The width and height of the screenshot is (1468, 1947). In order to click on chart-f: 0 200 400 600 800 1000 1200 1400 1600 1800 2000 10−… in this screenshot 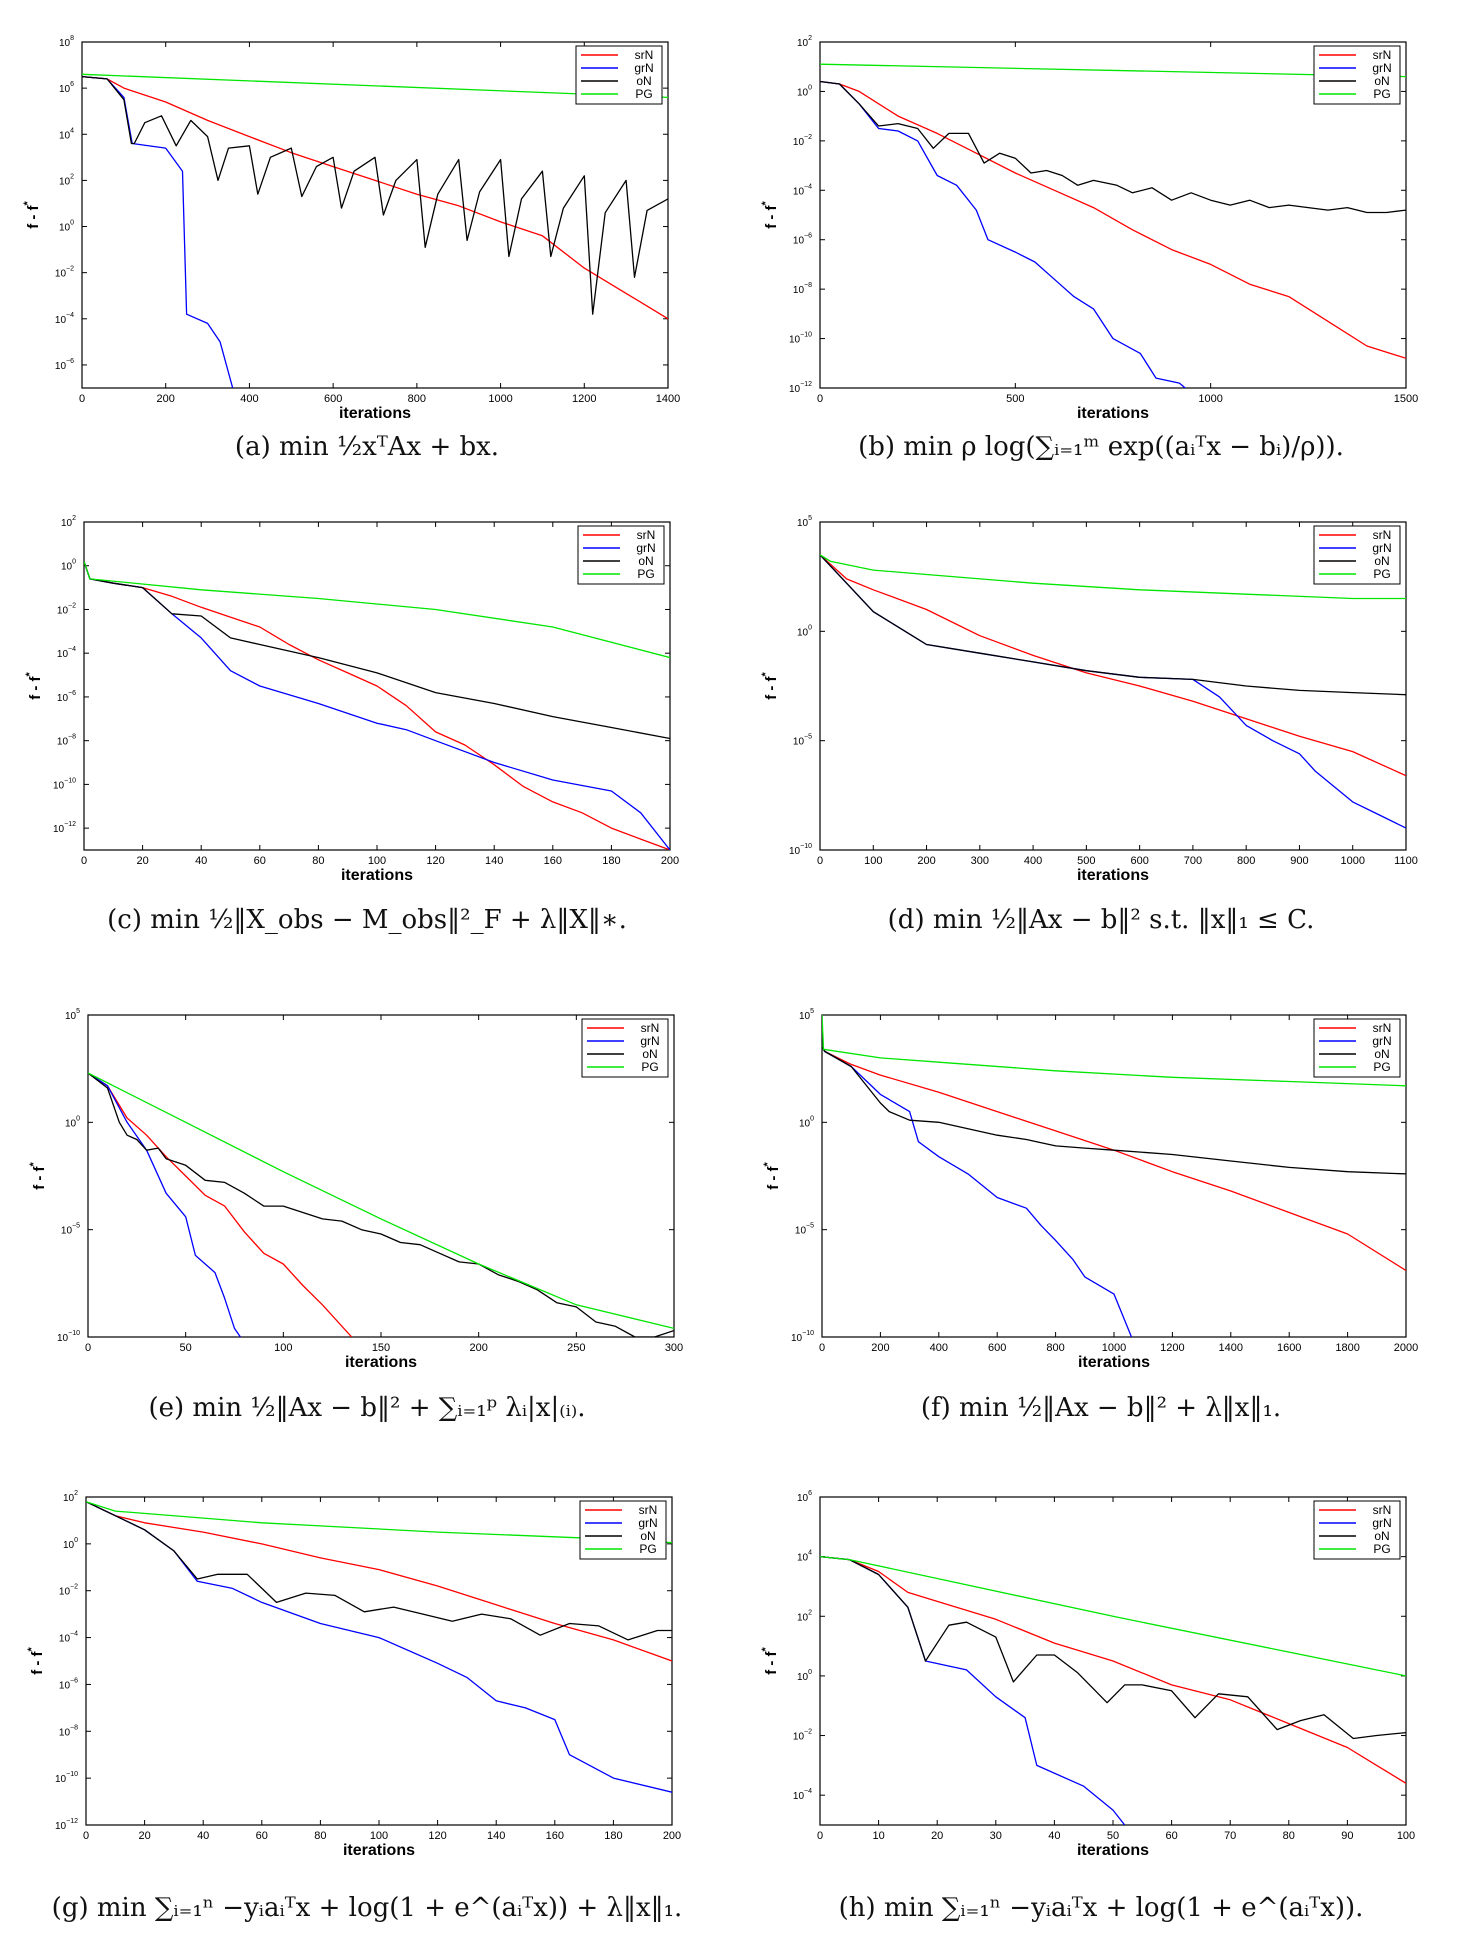, I will do `click(1090, 1189)`.